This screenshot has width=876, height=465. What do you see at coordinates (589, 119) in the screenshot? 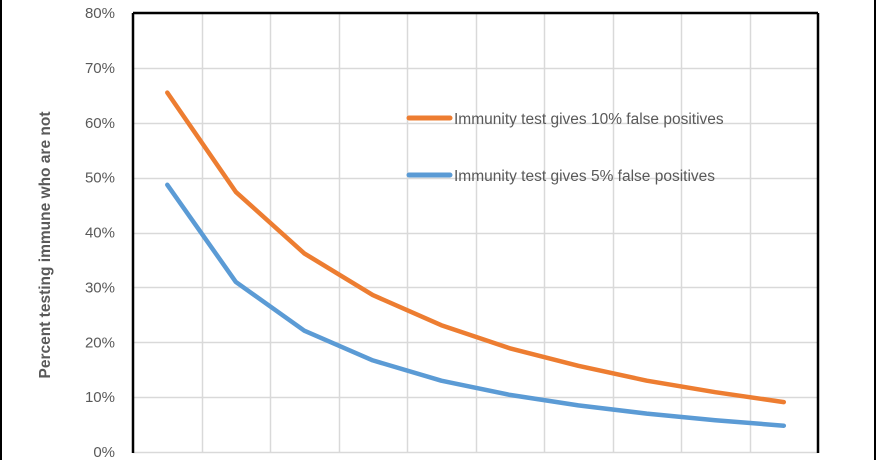
I see `legend-label-10pct: Immunity test gives 10% false positives` at bounding box center [589, 119].